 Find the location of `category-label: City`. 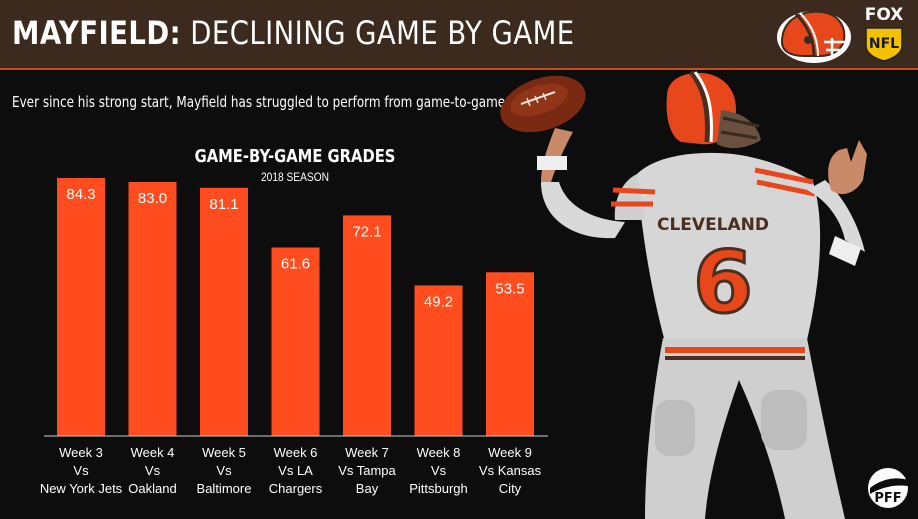

category-label: City is located at coordinates (510, 488).